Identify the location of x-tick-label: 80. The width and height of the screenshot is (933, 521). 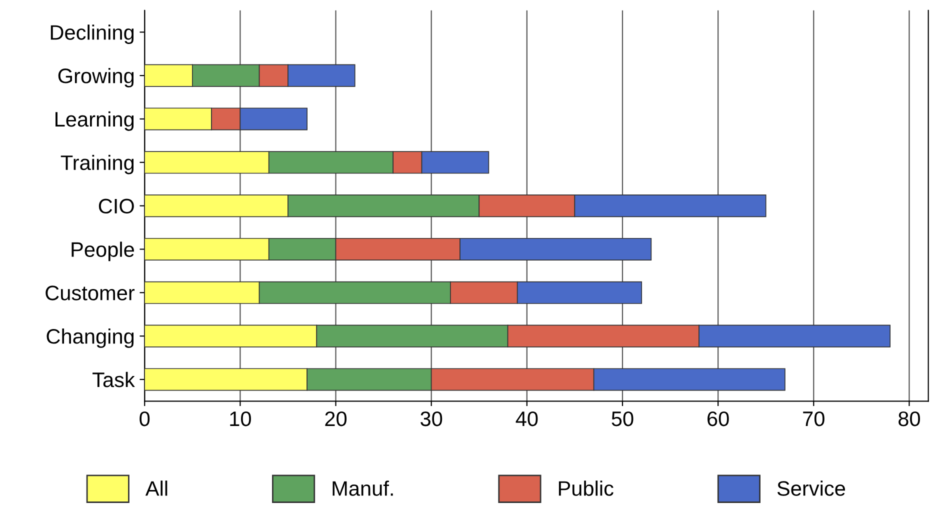
(909, 418).